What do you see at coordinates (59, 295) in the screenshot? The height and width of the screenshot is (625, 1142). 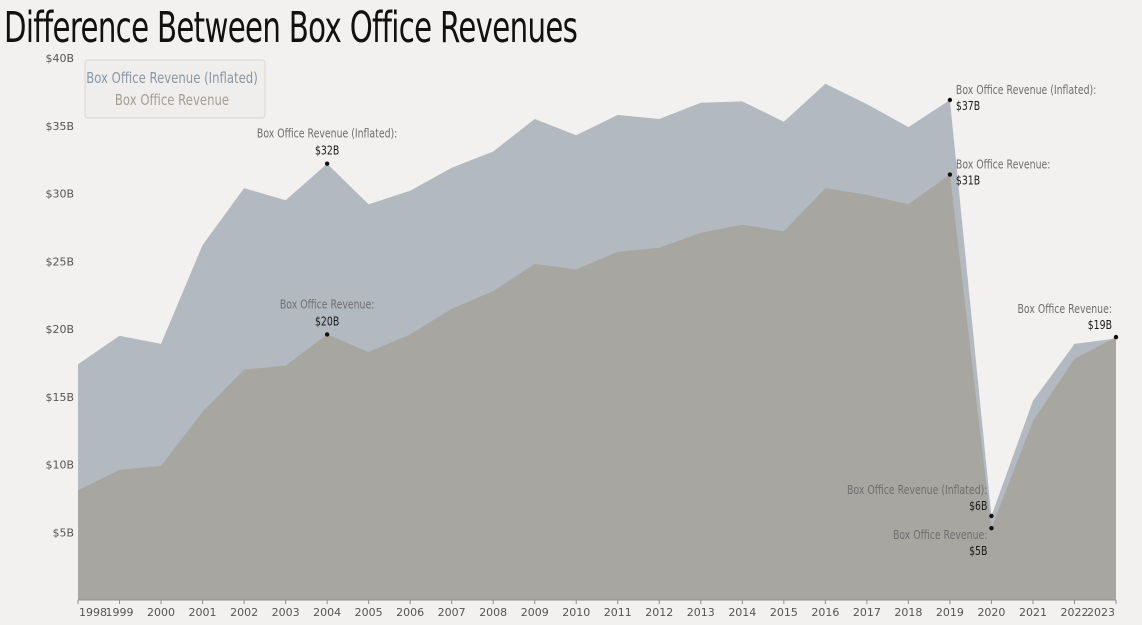 I see `y-axis-ticks: $5B $10B $15B $20B $25B $30B $35B $40B` at bounding box center [59, 295].